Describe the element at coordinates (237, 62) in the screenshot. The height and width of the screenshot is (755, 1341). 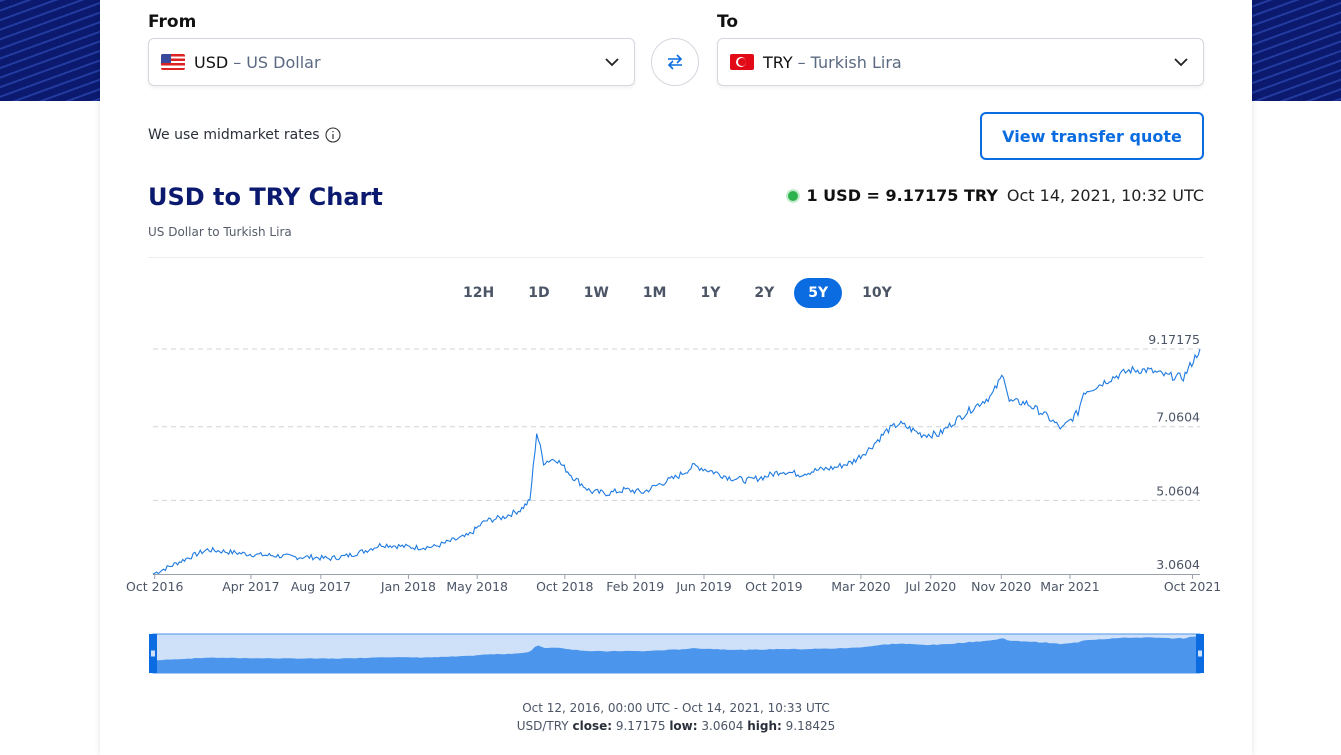
I see `from-currency-dash: –` at that location.